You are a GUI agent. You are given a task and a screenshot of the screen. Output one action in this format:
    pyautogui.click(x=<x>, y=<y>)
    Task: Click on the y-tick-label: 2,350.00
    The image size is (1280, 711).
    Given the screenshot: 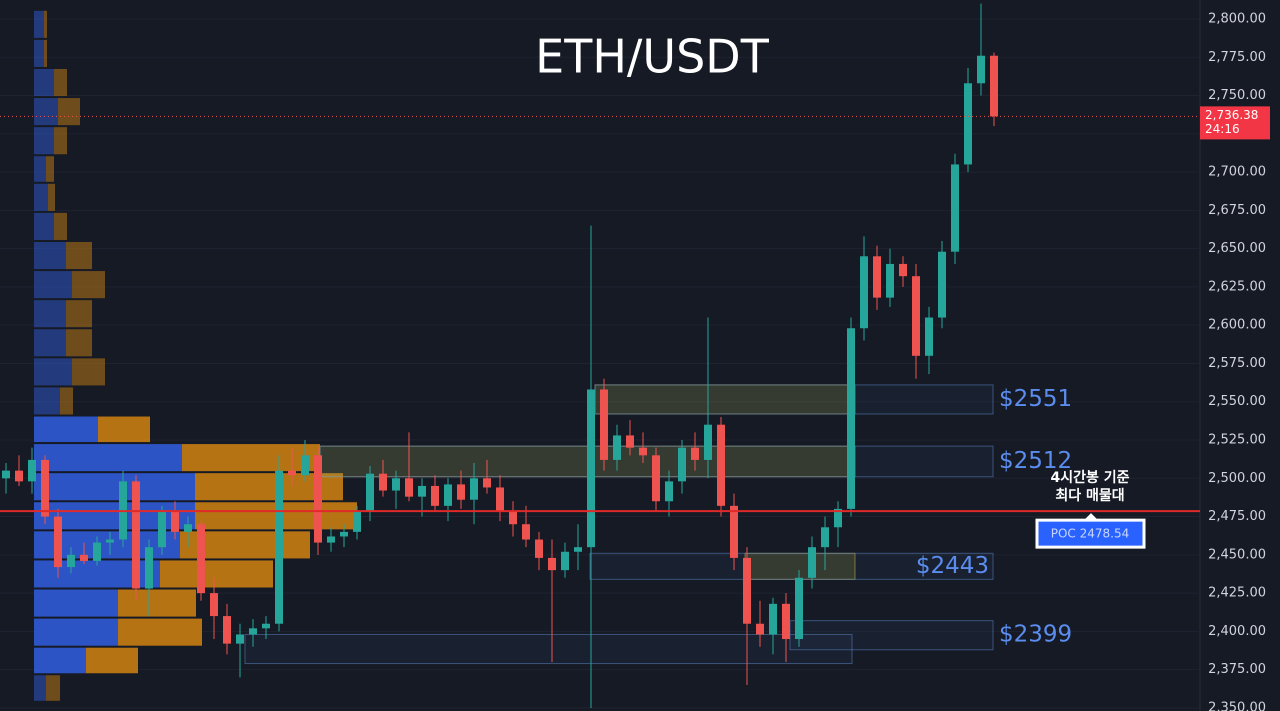 What is the action you would take?
    pyautogui.click(x=1237, y=705)
    